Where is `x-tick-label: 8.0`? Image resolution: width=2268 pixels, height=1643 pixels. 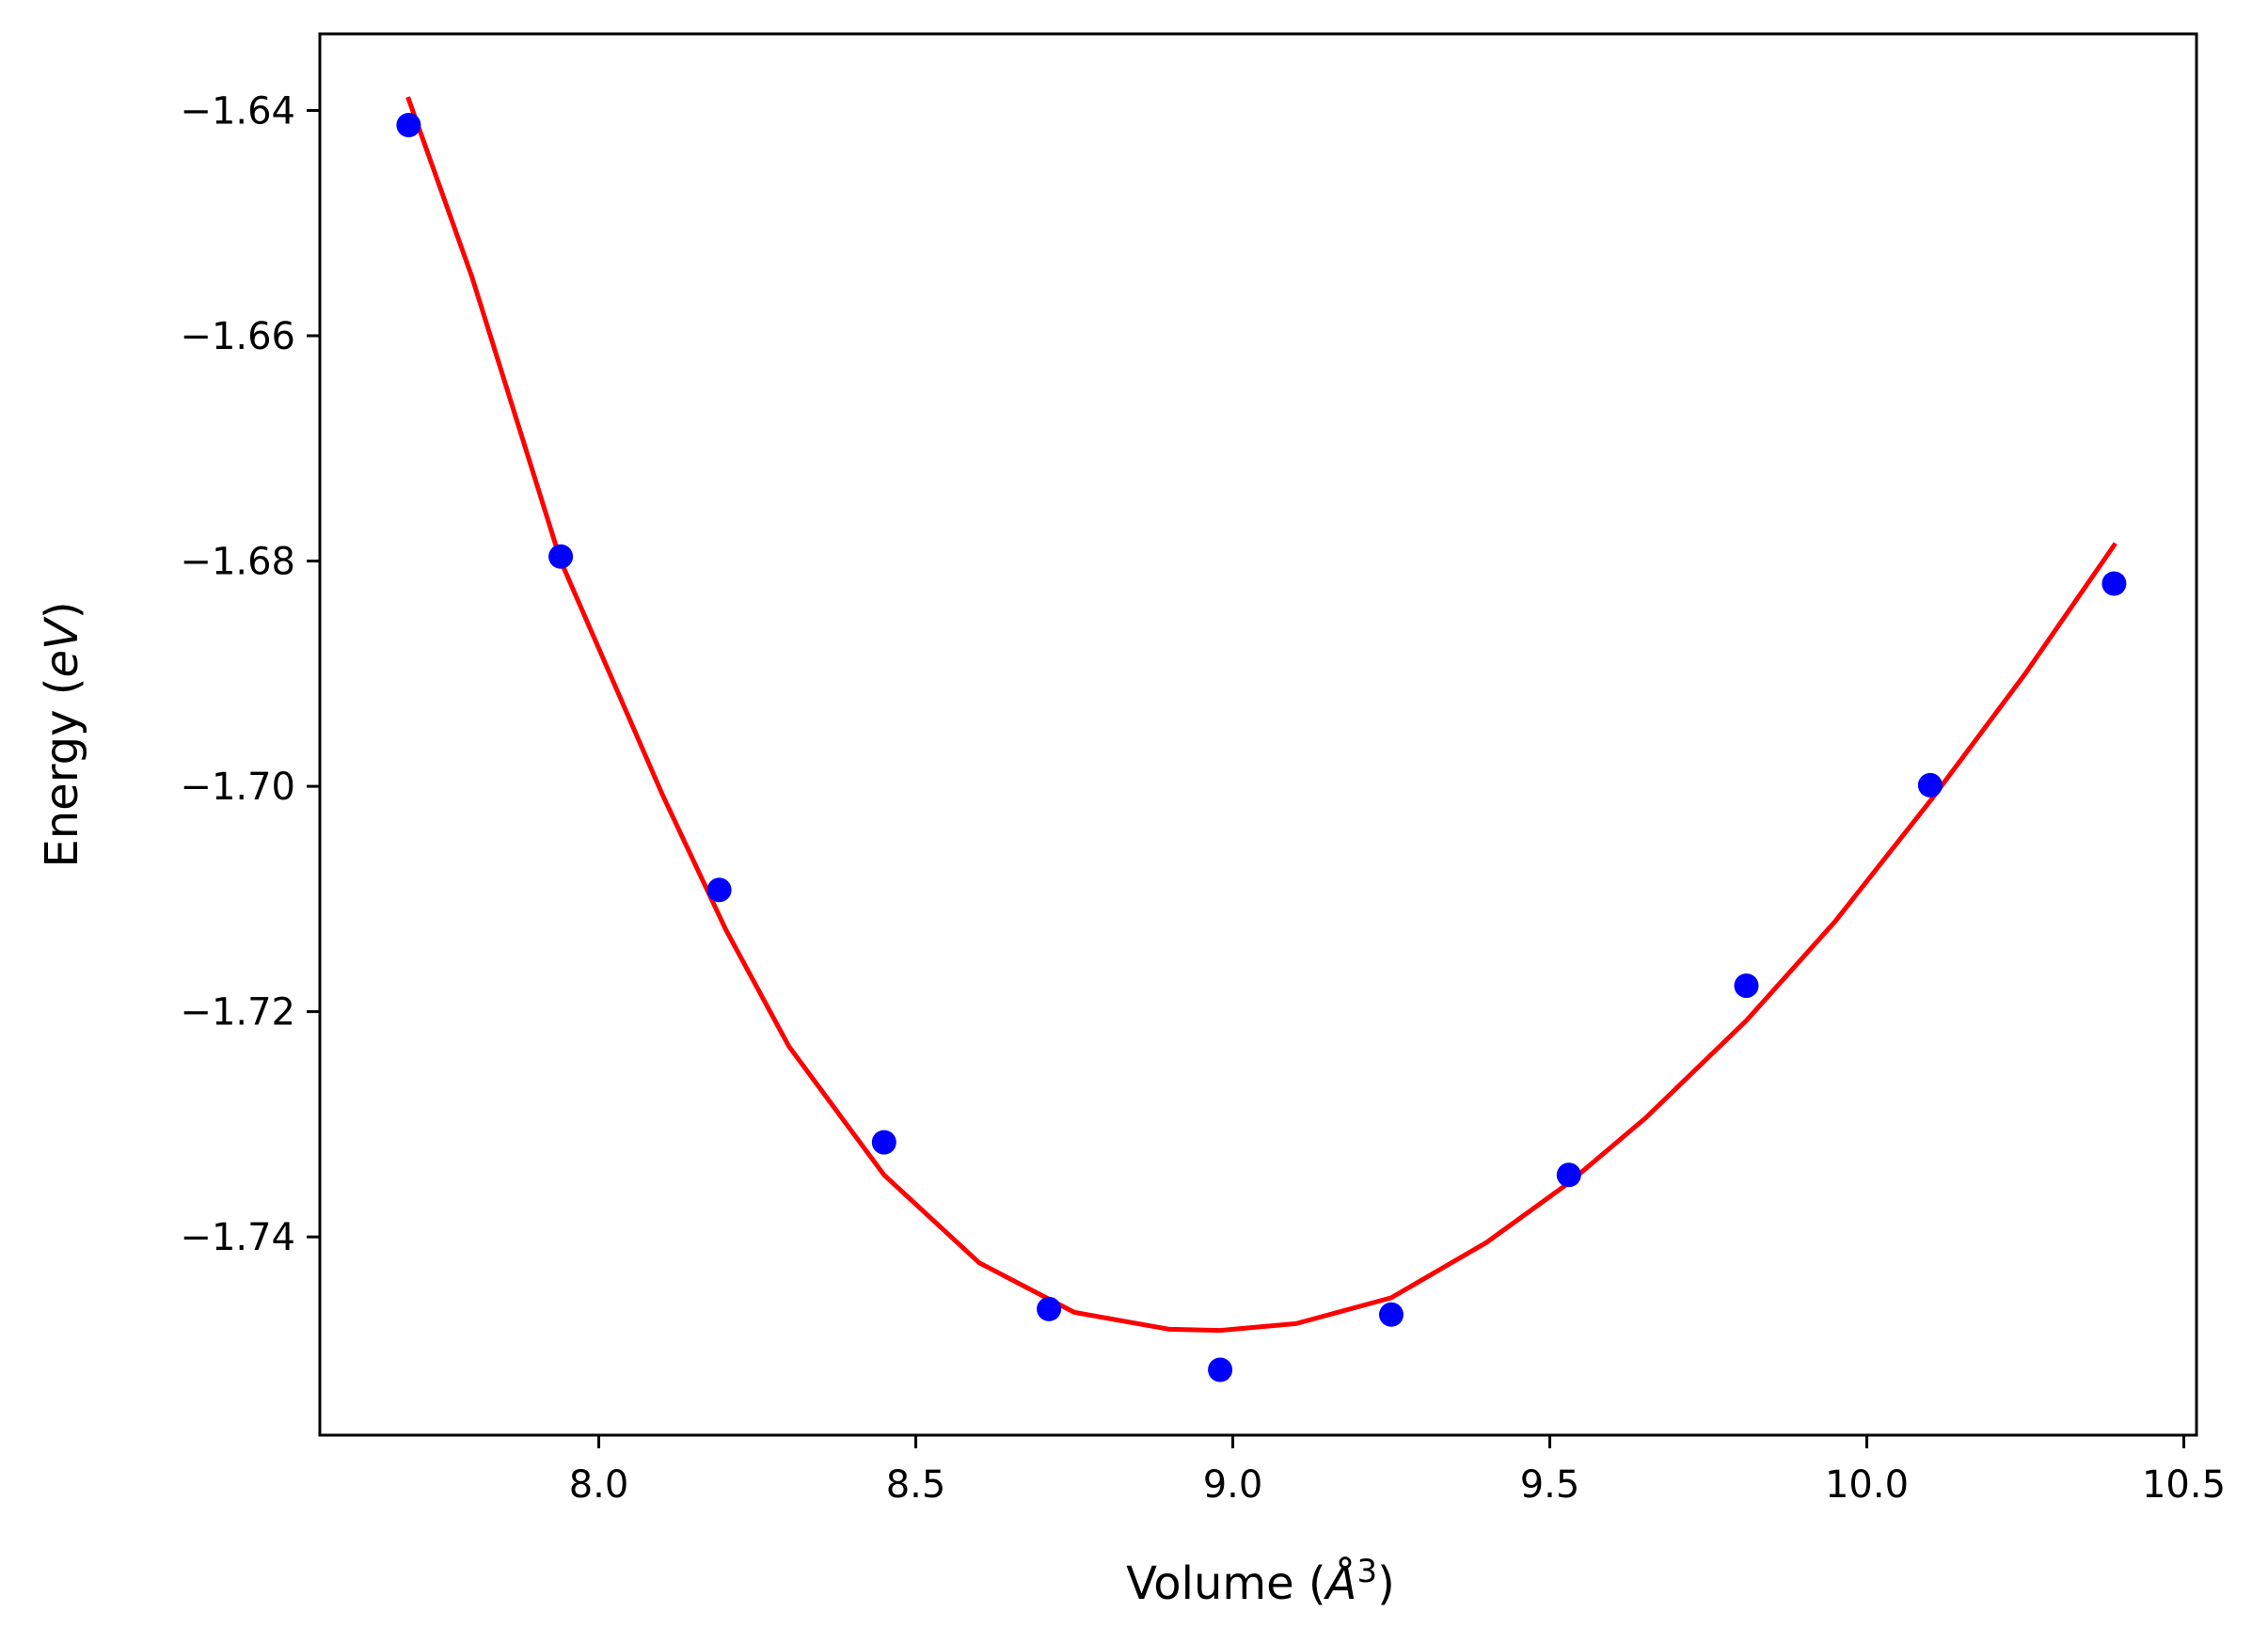 x-tick-label: 8.0 is located at coordinates (599, 1485).